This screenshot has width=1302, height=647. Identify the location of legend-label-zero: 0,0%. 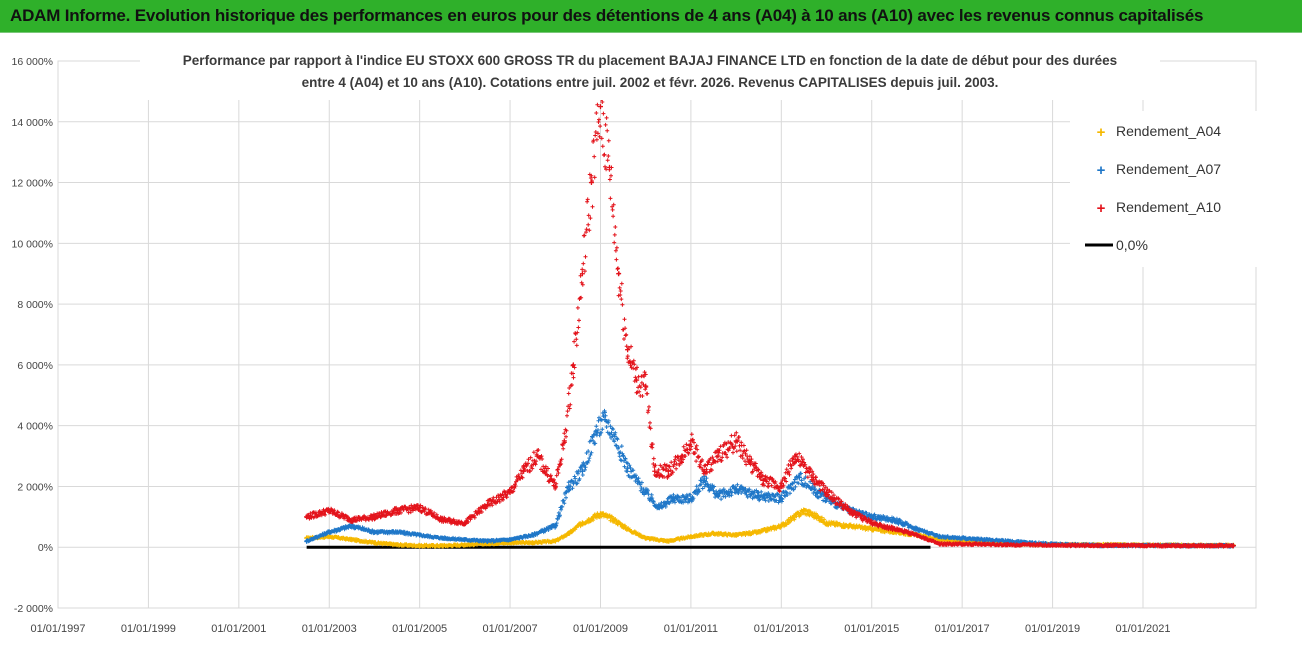
(1132, 245).